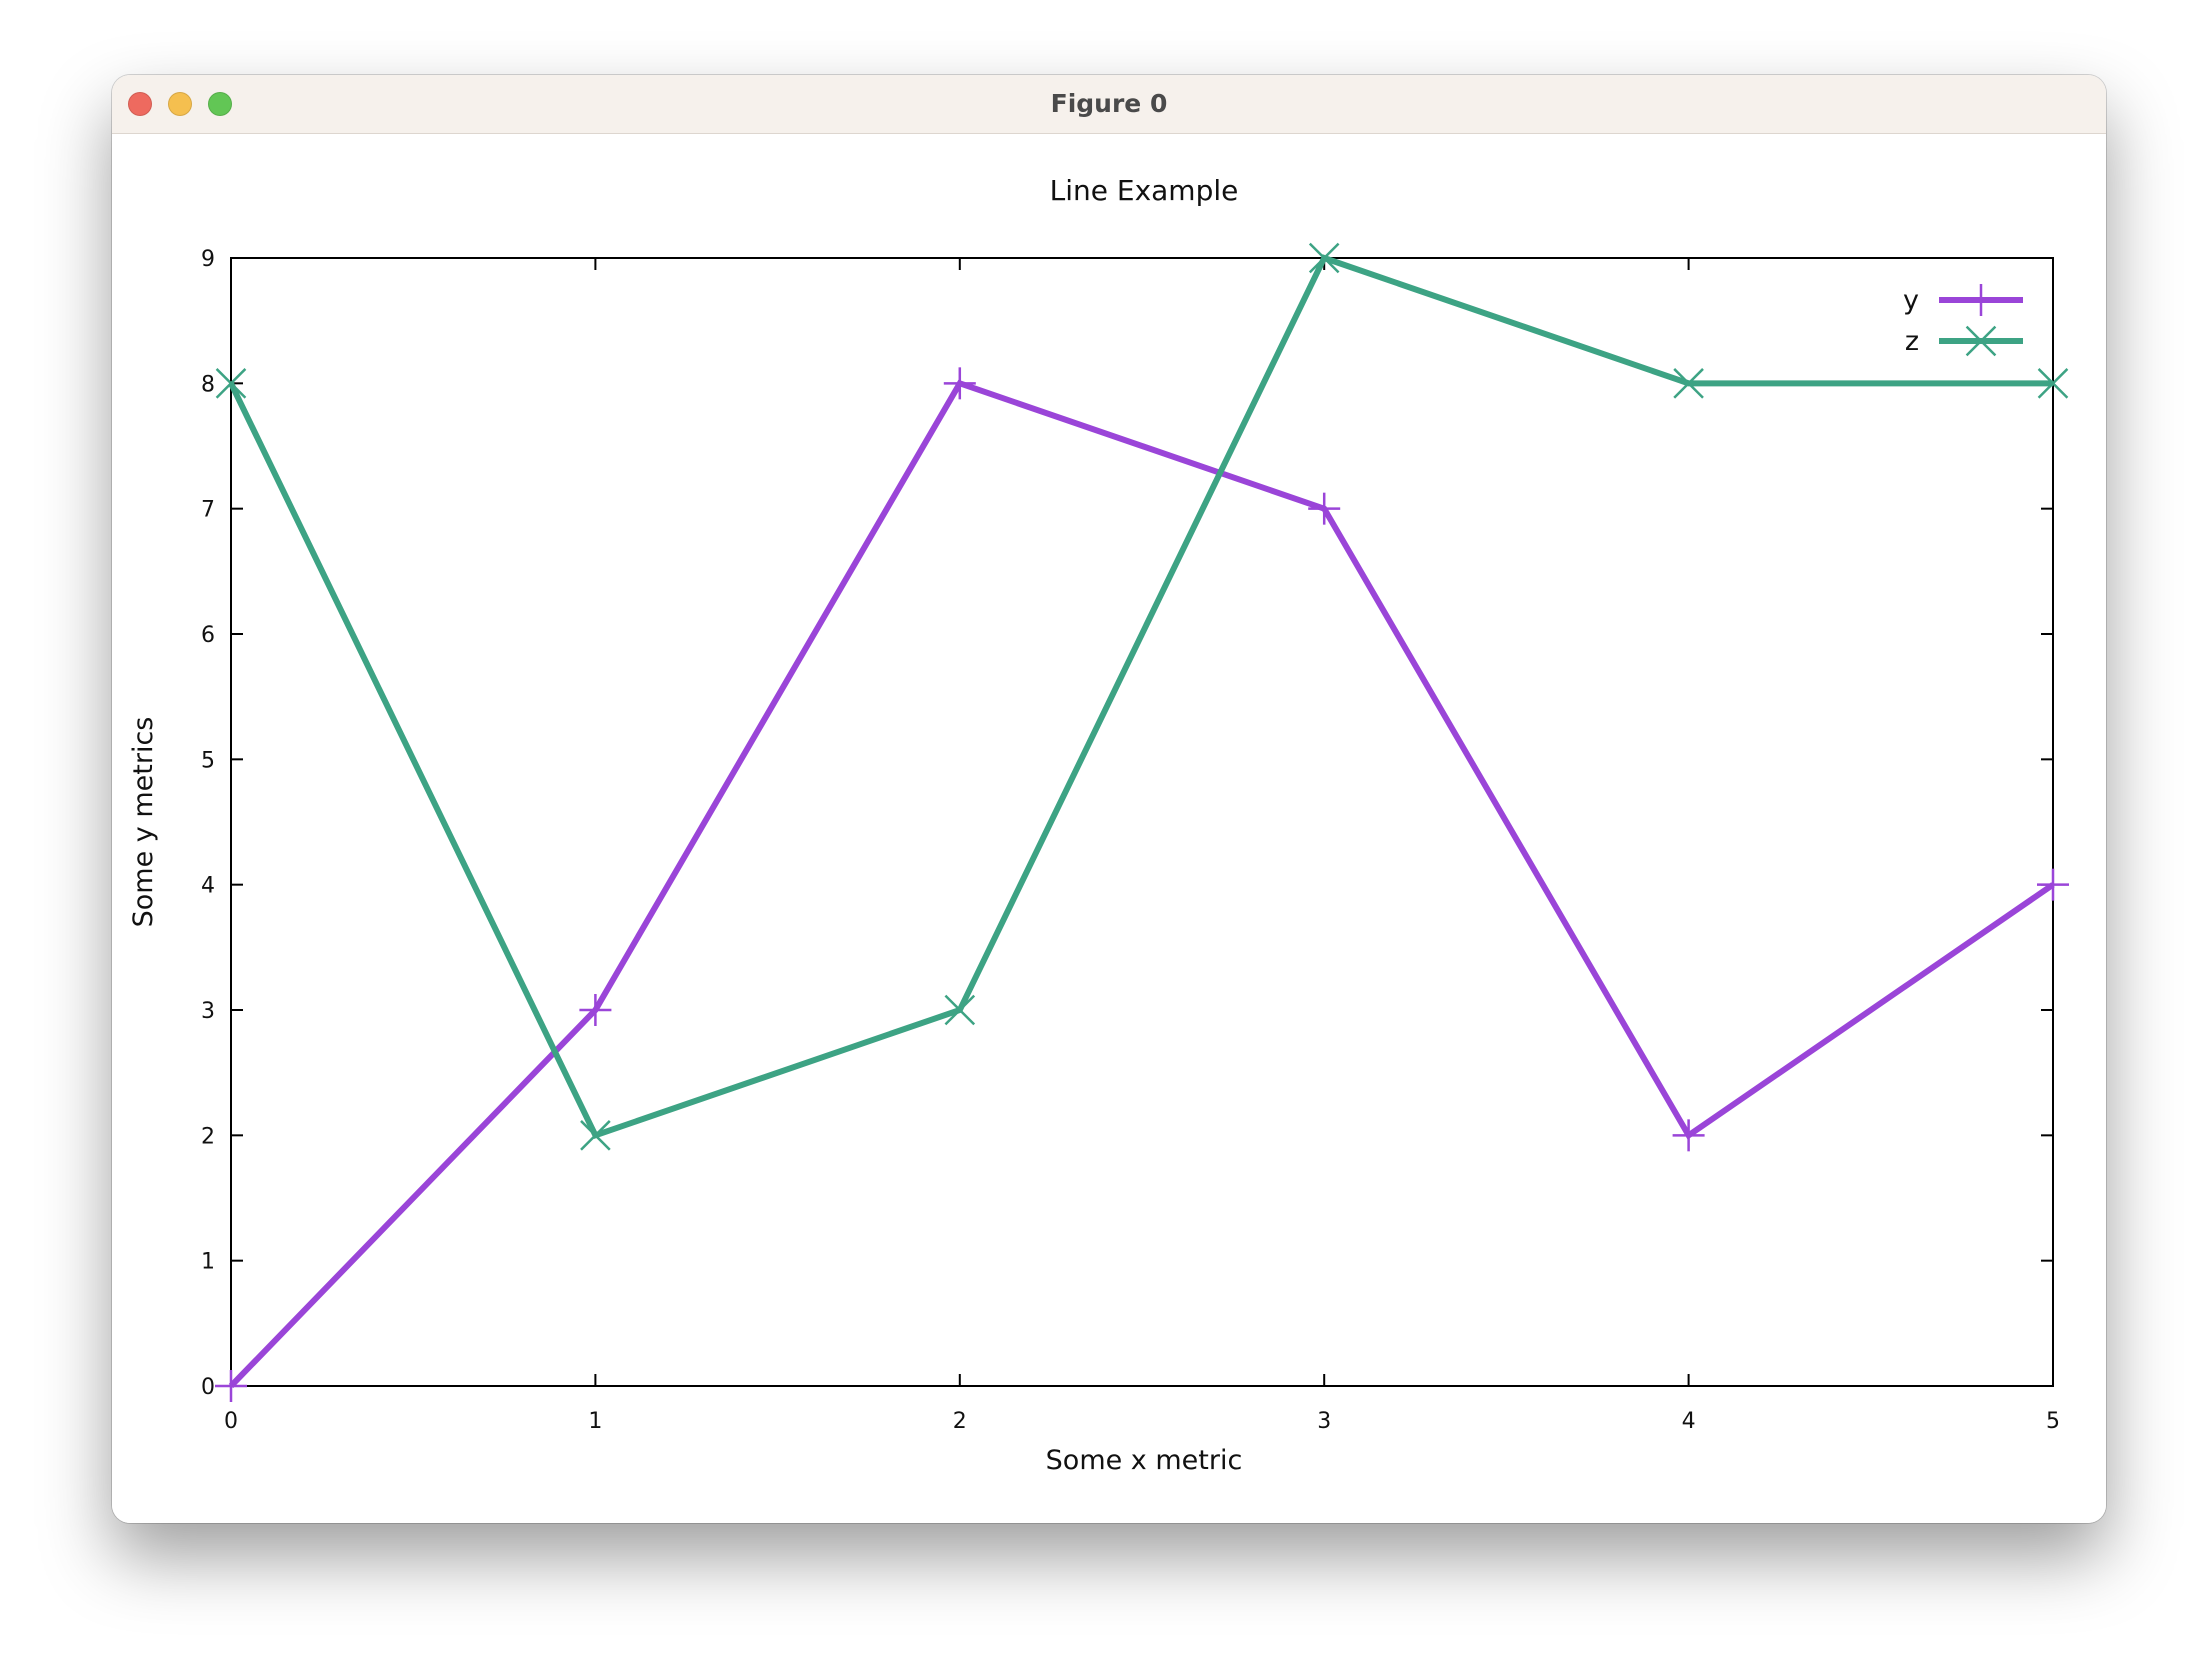 The height and width of the screenshot is (1664, 2210). What do you see at coordinates (180, 104) in the screenshot?
I see `minimize-window-button` at bounding box center [180, 104].